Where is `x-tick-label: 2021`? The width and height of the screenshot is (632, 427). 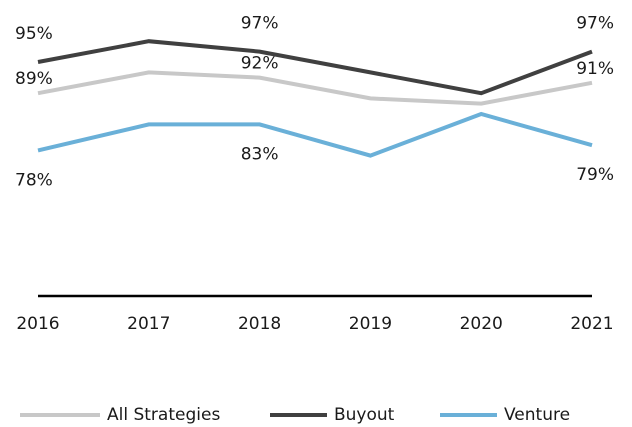
x-tick-label: 2021 is located at coordinates (591, 324).